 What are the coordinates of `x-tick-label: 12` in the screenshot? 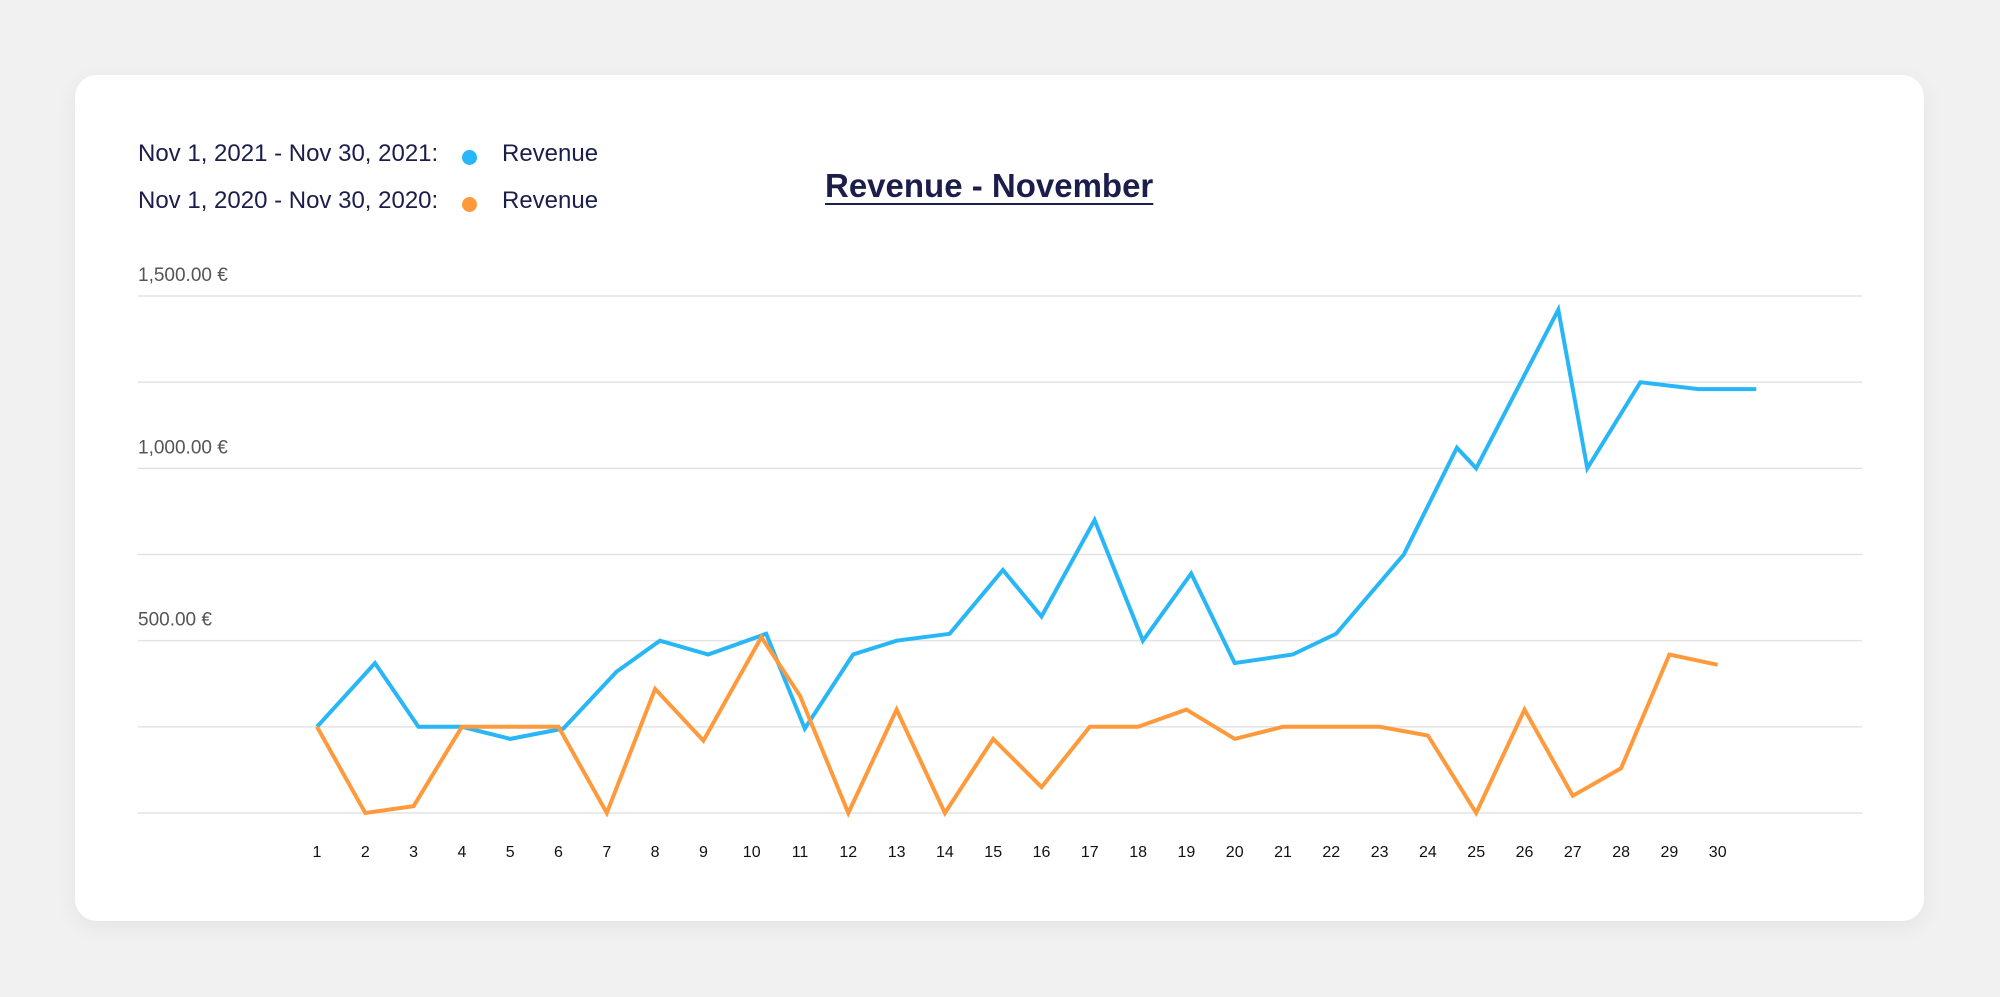 It's located at (848, 852).